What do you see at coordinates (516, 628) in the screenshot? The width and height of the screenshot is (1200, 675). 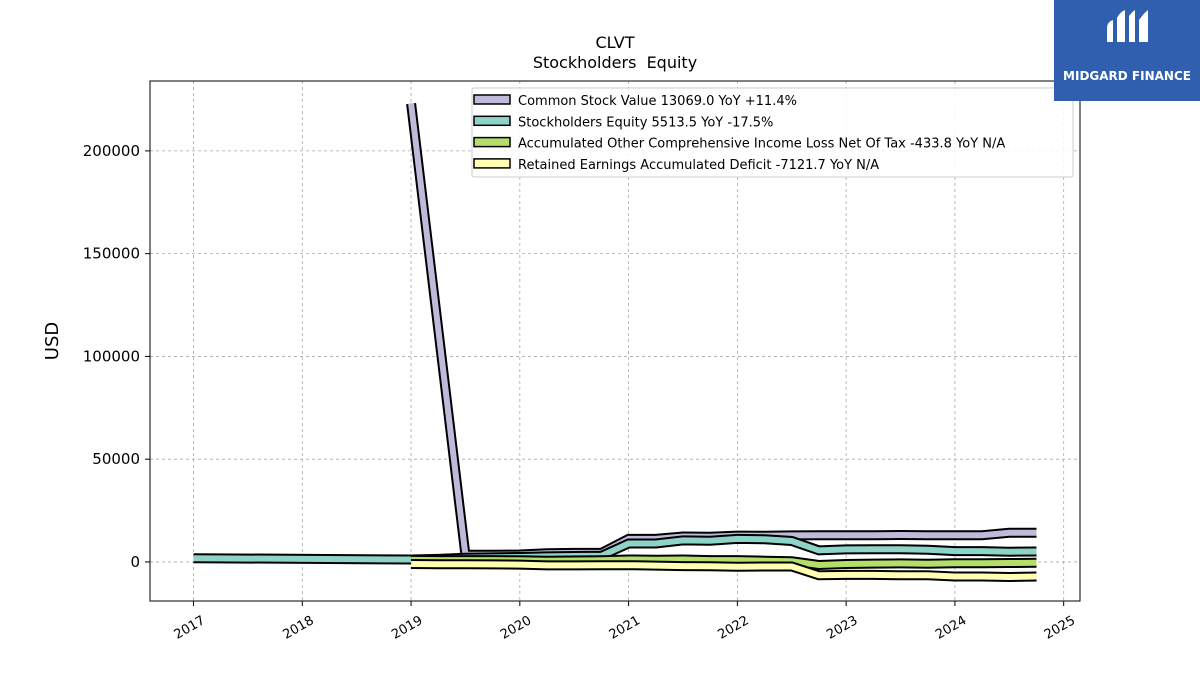 I see `x-tick-label: 2020` at bounding box center [516, 628].